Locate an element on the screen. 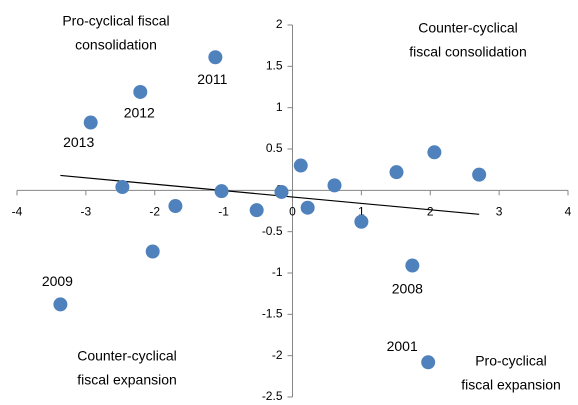  x-tick-label: -1 is located at coordinates (223, 212).